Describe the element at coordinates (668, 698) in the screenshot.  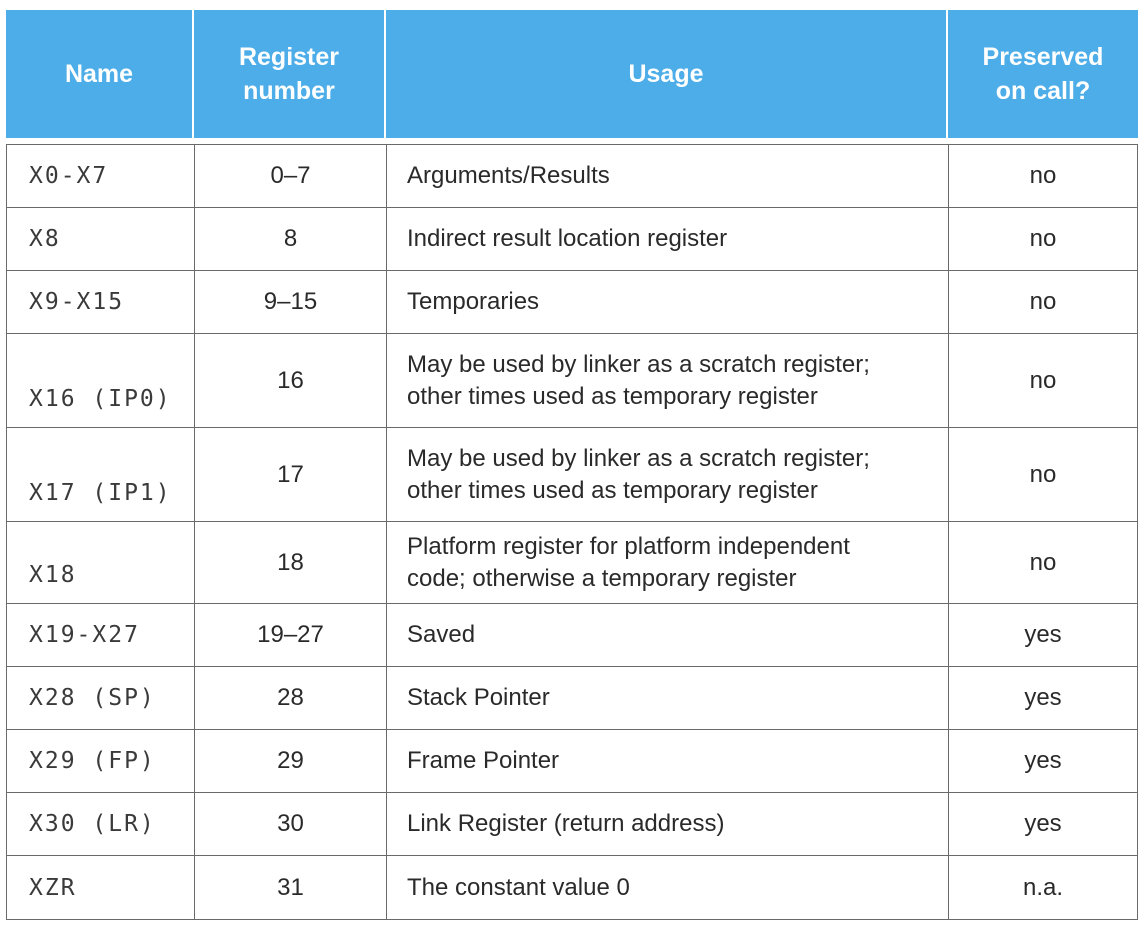
I see `cell-usage: Stack Pointer` at that location.